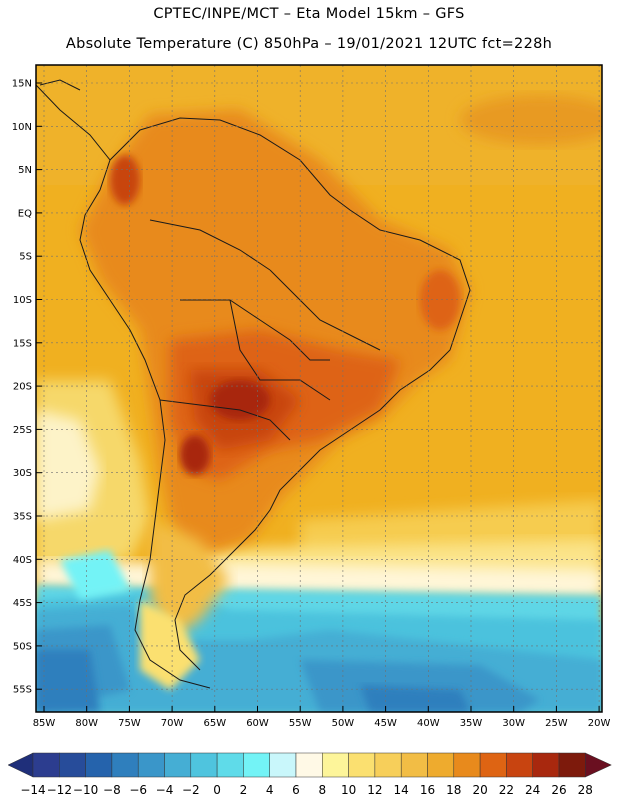 Image resolution: width=618 pixels, height=800 pixels. Describe the element at coordinates (479, 790) in the screenshot. I see `colorbar-label: 20` at that location.